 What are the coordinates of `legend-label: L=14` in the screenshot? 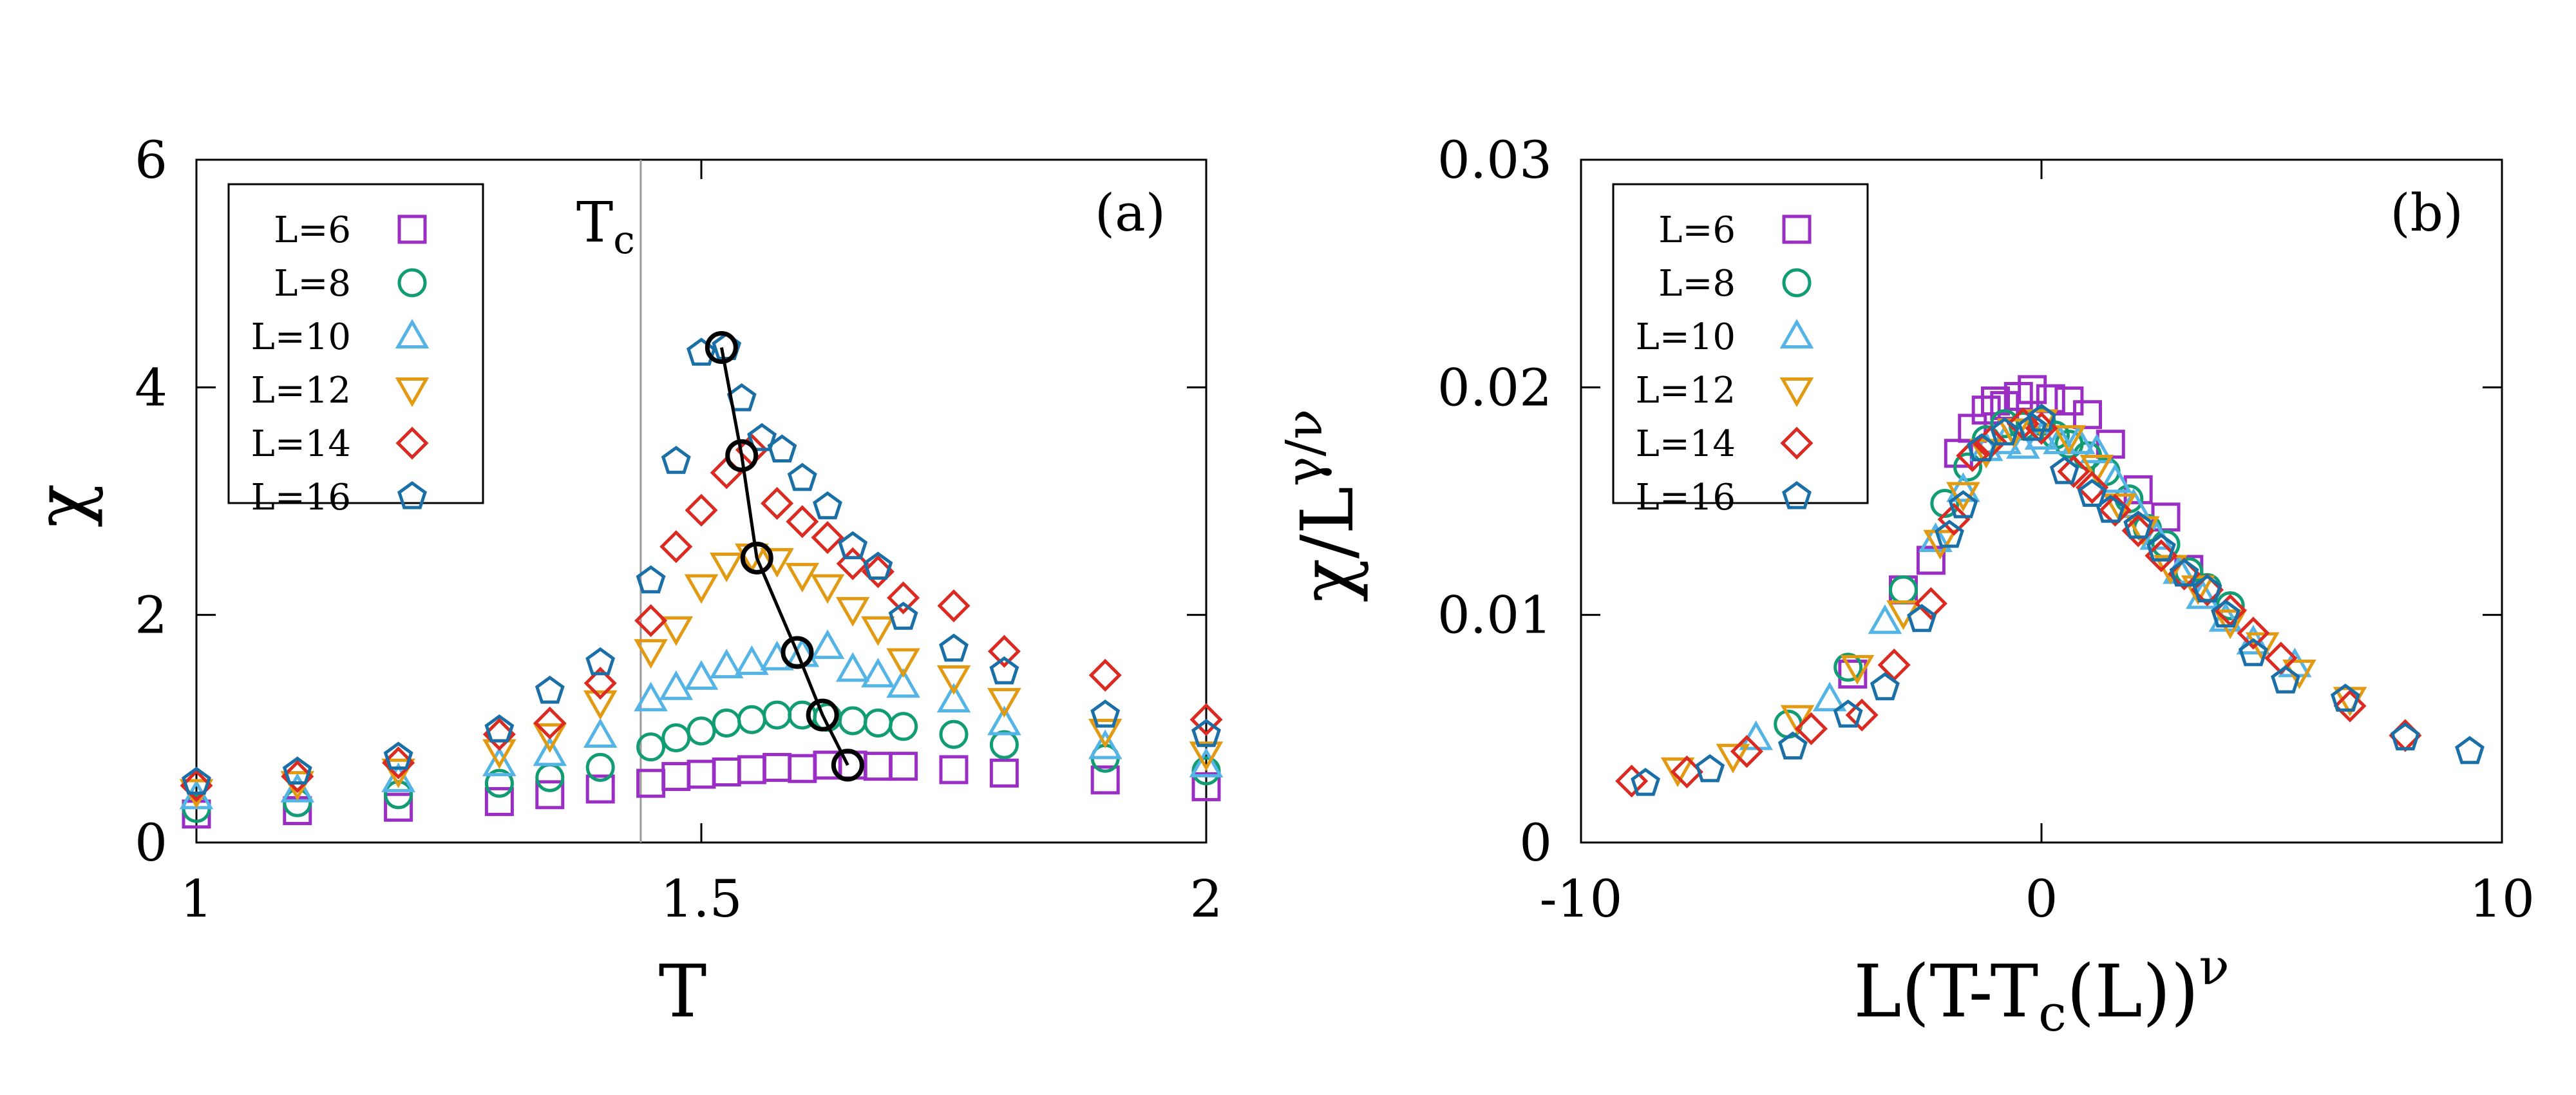 It's located at (301, 444).